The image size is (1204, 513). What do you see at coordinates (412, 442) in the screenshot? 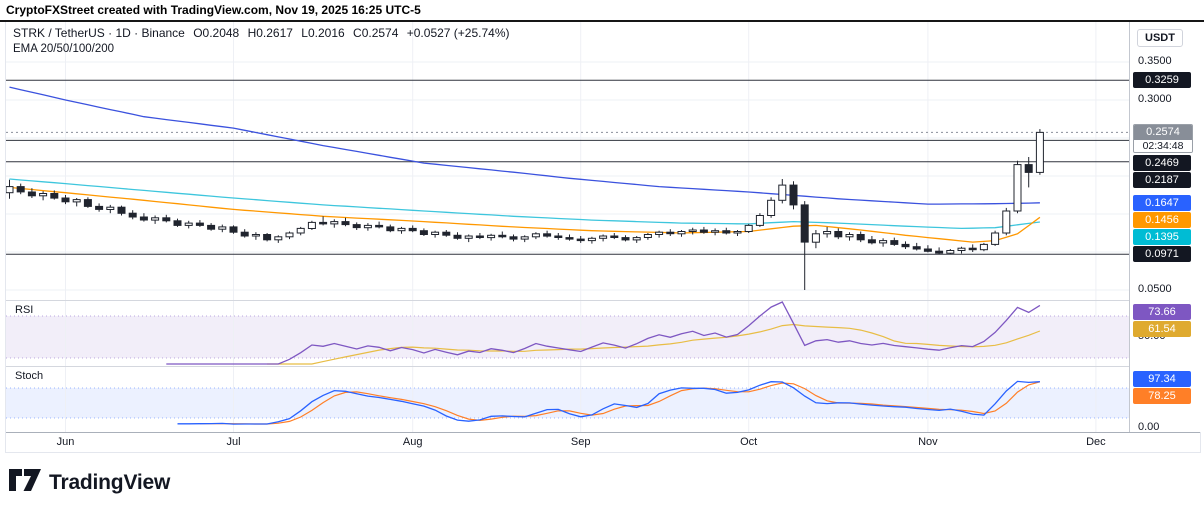
I see `month-label-aug: Aug` at bounding box center [412, 442].